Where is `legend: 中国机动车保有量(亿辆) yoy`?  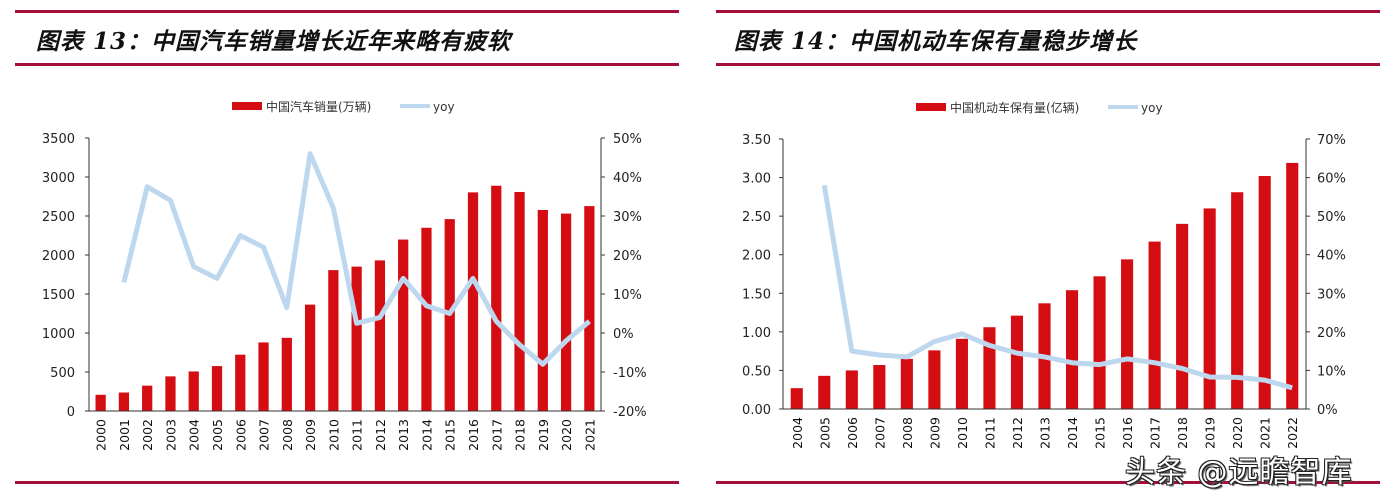
legend: 中国机动车保有量(亿辆) yoy is located at coordinates (1039, 107).